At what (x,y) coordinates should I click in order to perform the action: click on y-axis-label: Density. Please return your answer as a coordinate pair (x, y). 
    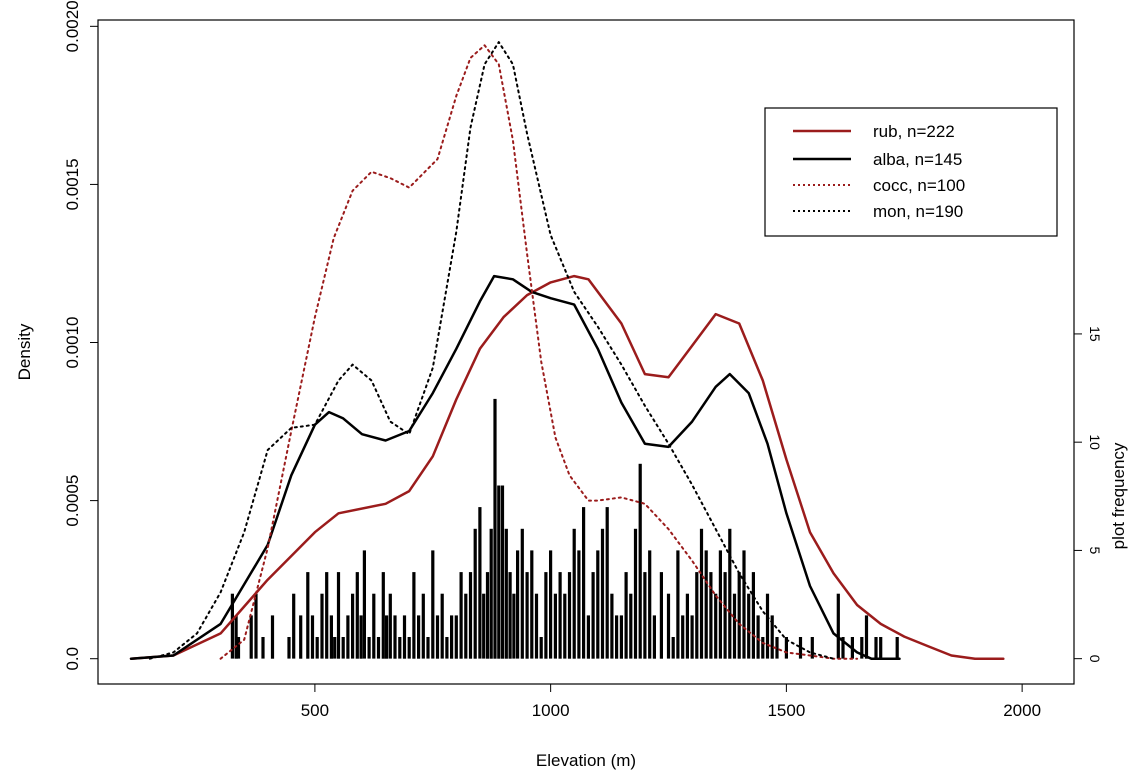
    Looking at the image, I should click on (24, 351).